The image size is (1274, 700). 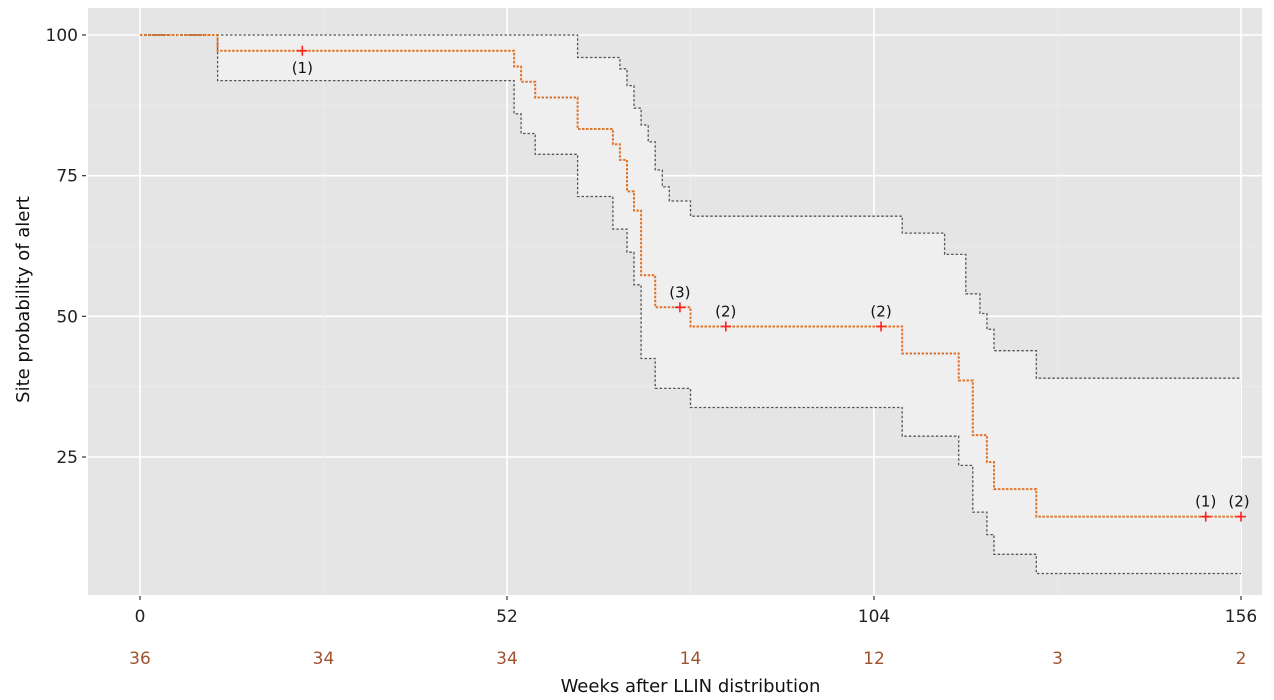 I want to click on y-axis-ticks: 25 50 75 100, so click(x=66, y=247).